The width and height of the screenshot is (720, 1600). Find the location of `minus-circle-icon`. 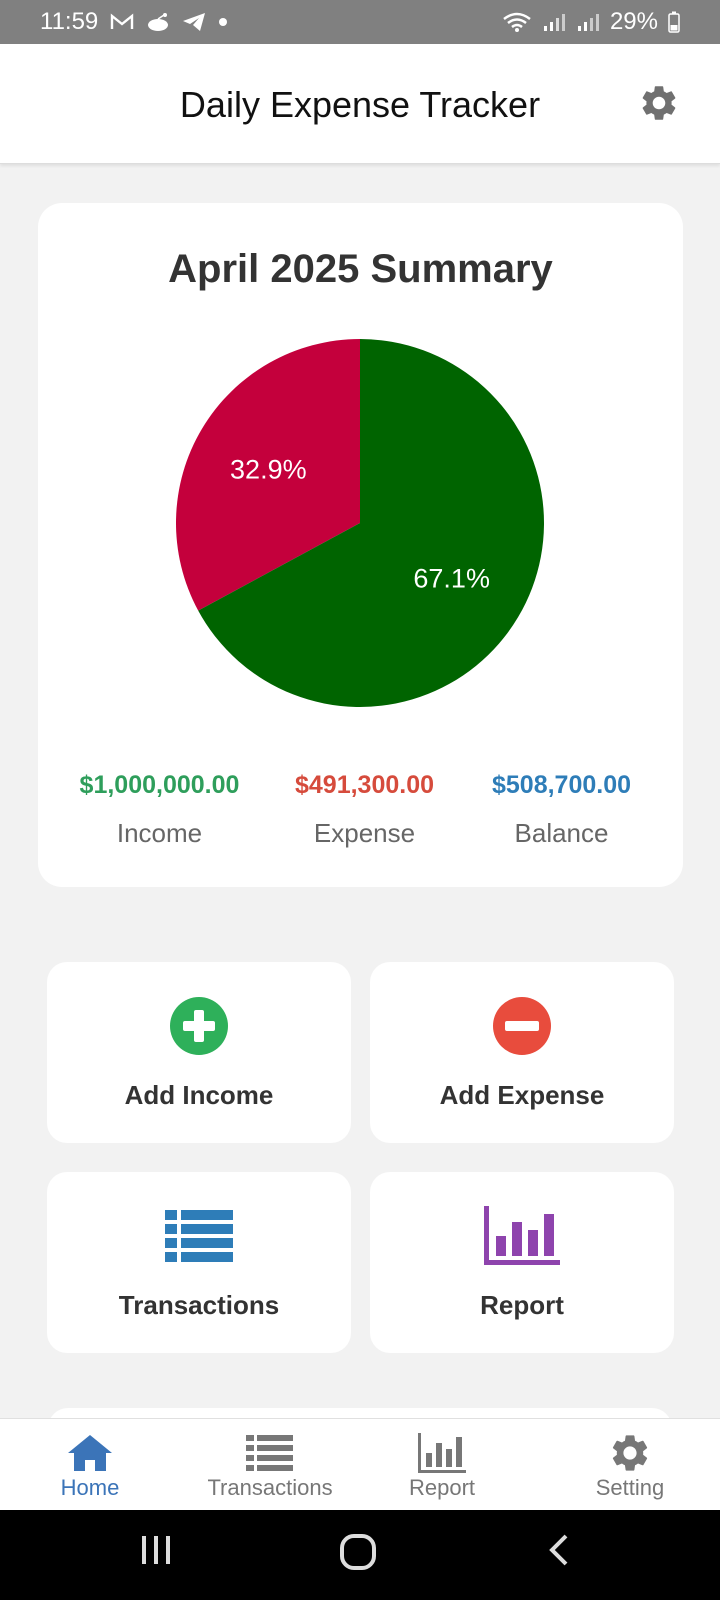

minus-circle-icon is located at coordinates (522, 1026).